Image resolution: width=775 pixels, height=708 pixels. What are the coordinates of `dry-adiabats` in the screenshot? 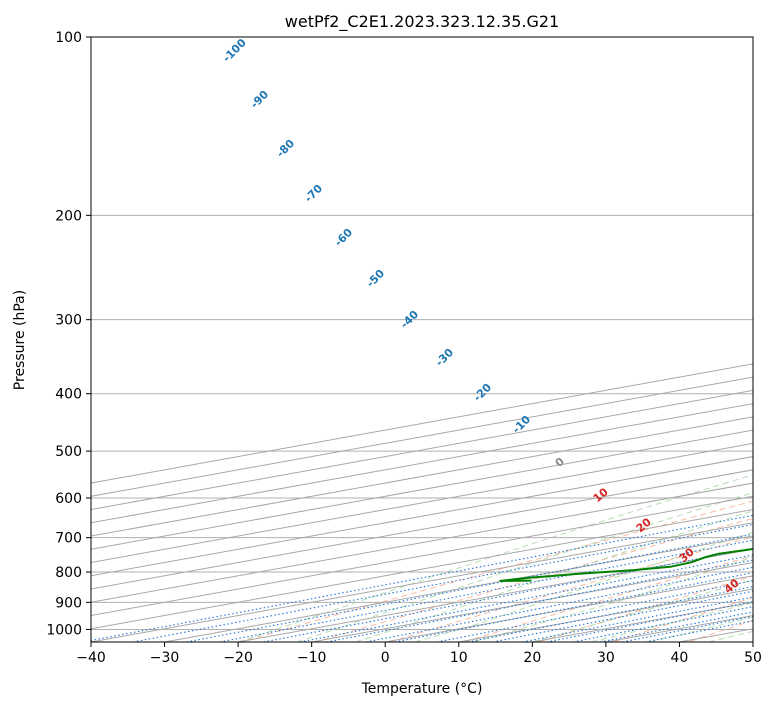 It's located at (495, 571).